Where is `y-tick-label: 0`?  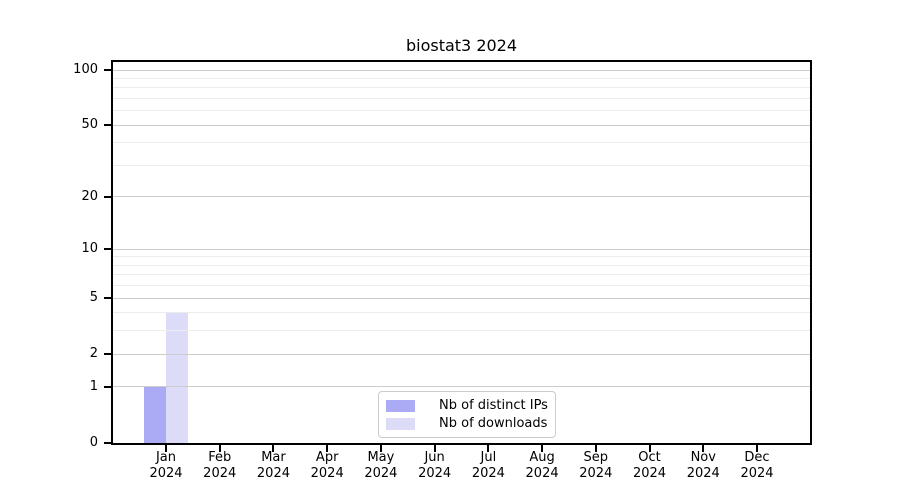 y-tick-label: 0 is located at coordinates (93, 442).